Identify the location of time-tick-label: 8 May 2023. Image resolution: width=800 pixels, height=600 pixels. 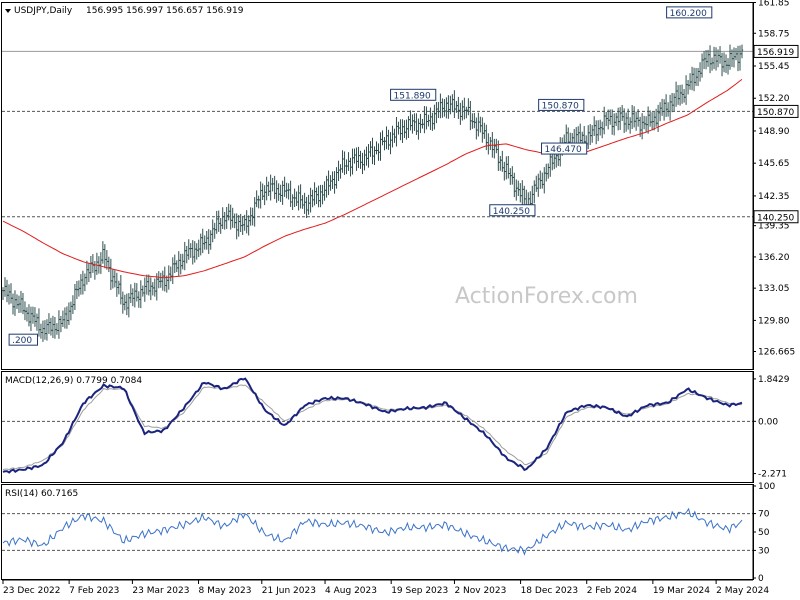
(225, 591).